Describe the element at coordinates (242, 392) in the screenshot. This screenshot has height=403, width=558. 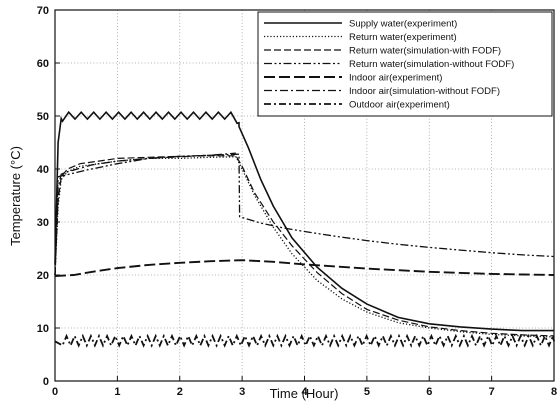
I see `x-tick-label: 3` at that location.